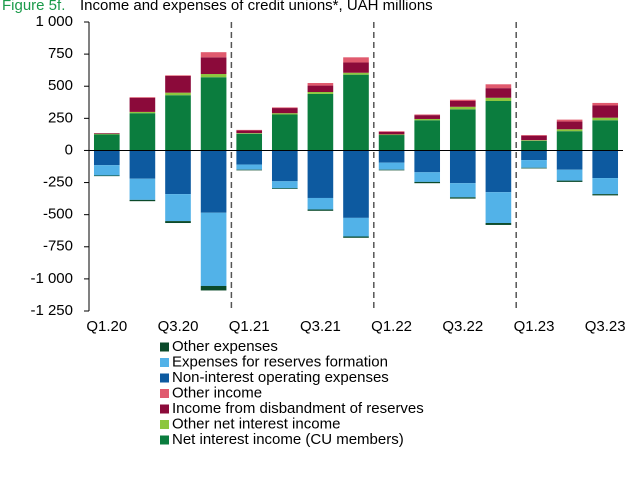 The height and width of the screenshot is (479, 636). Describe the element at coordinates (60, 53) in the screenshot. I see `y-tick-label: 750` at that location.